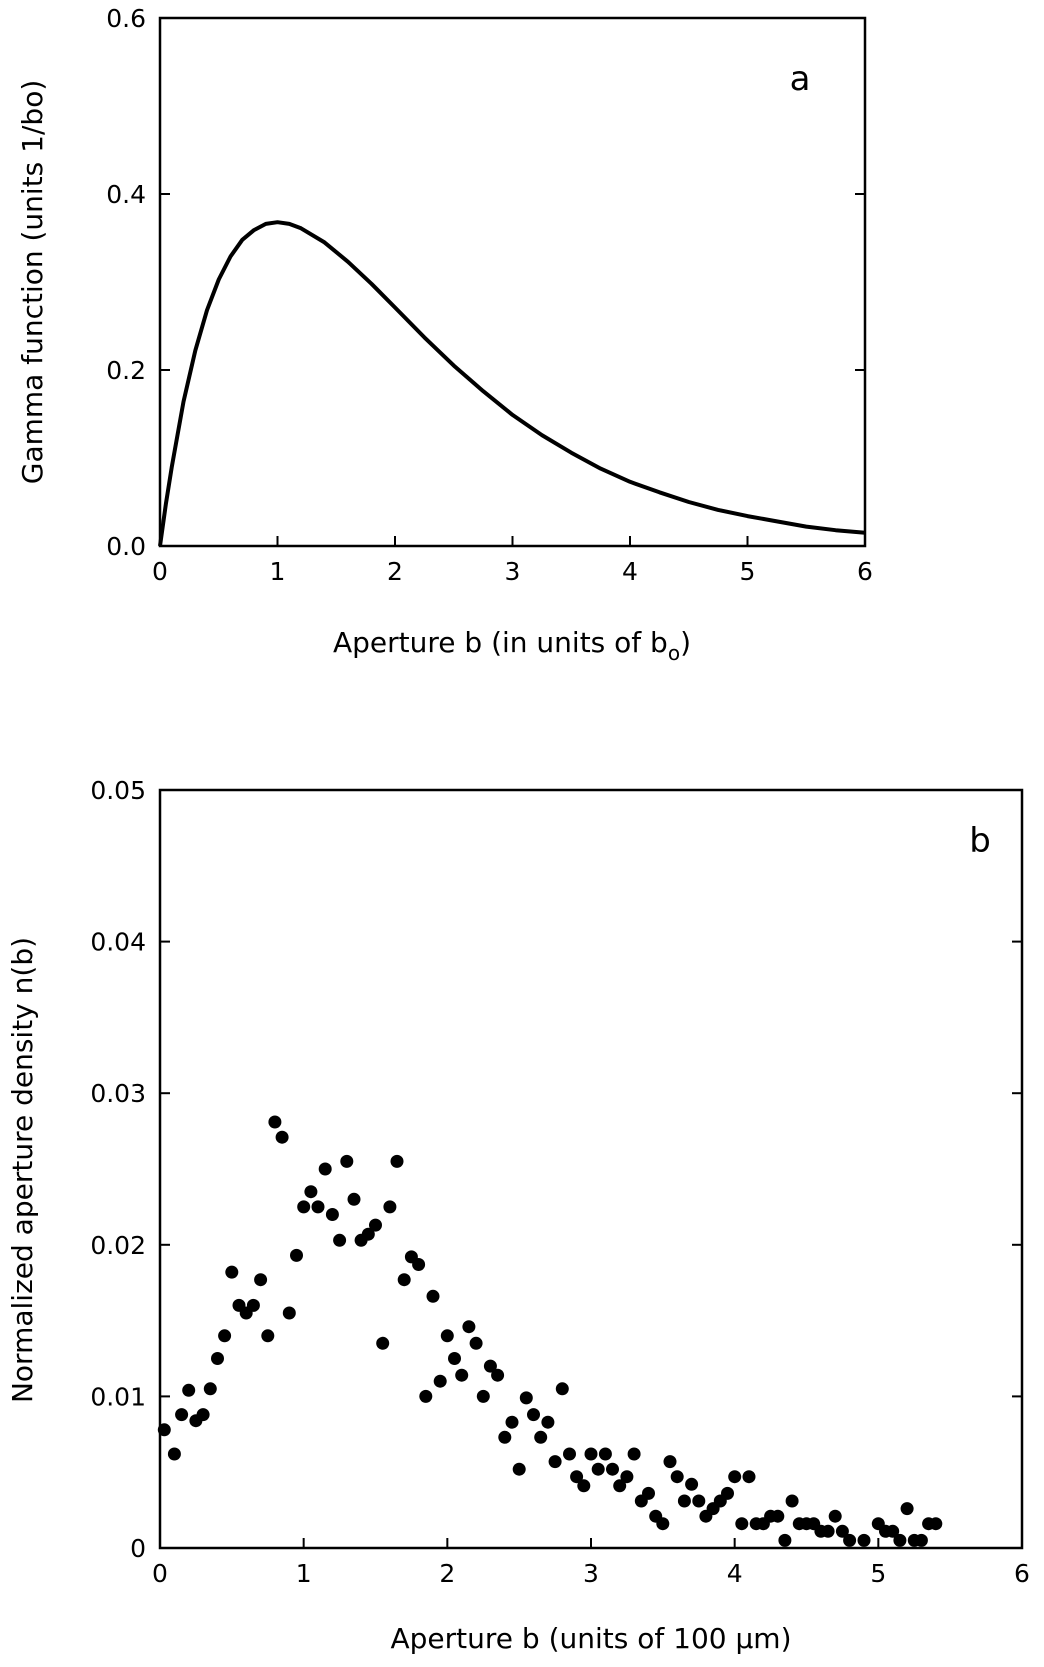 The image size is (1044, 1667). I want to click on x-tick-label: 6, so click(865, 571).